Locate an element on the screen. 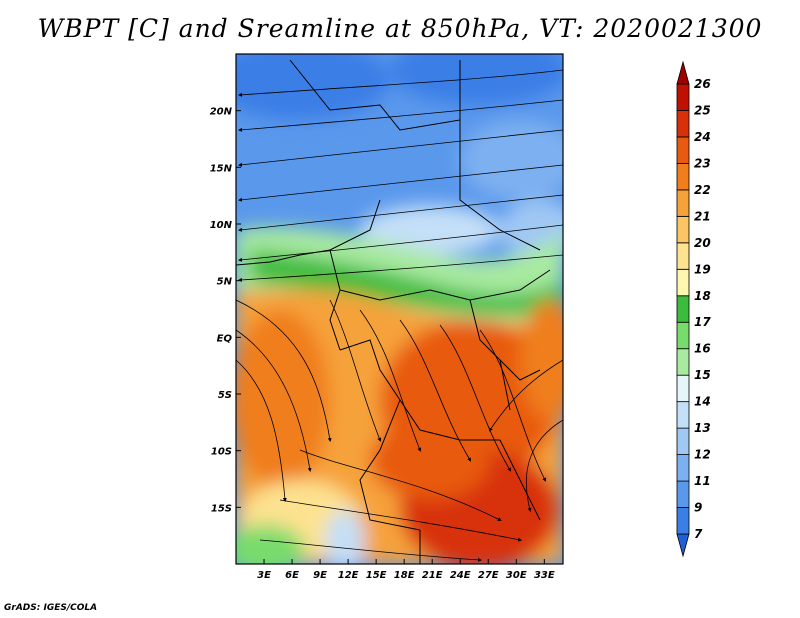 The height and width of the screenshot is (618, 800). colorbar-label: 25 is located at coordinates (702, 110).